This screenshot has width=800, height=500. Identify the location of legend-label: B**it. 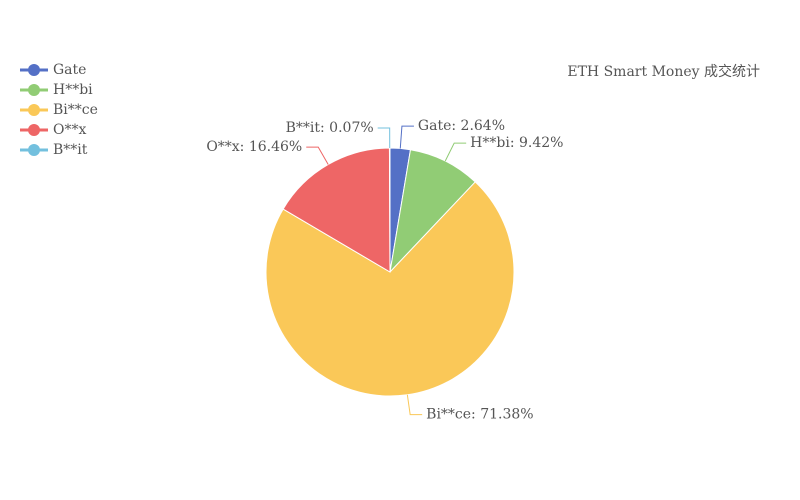
(70, 150).